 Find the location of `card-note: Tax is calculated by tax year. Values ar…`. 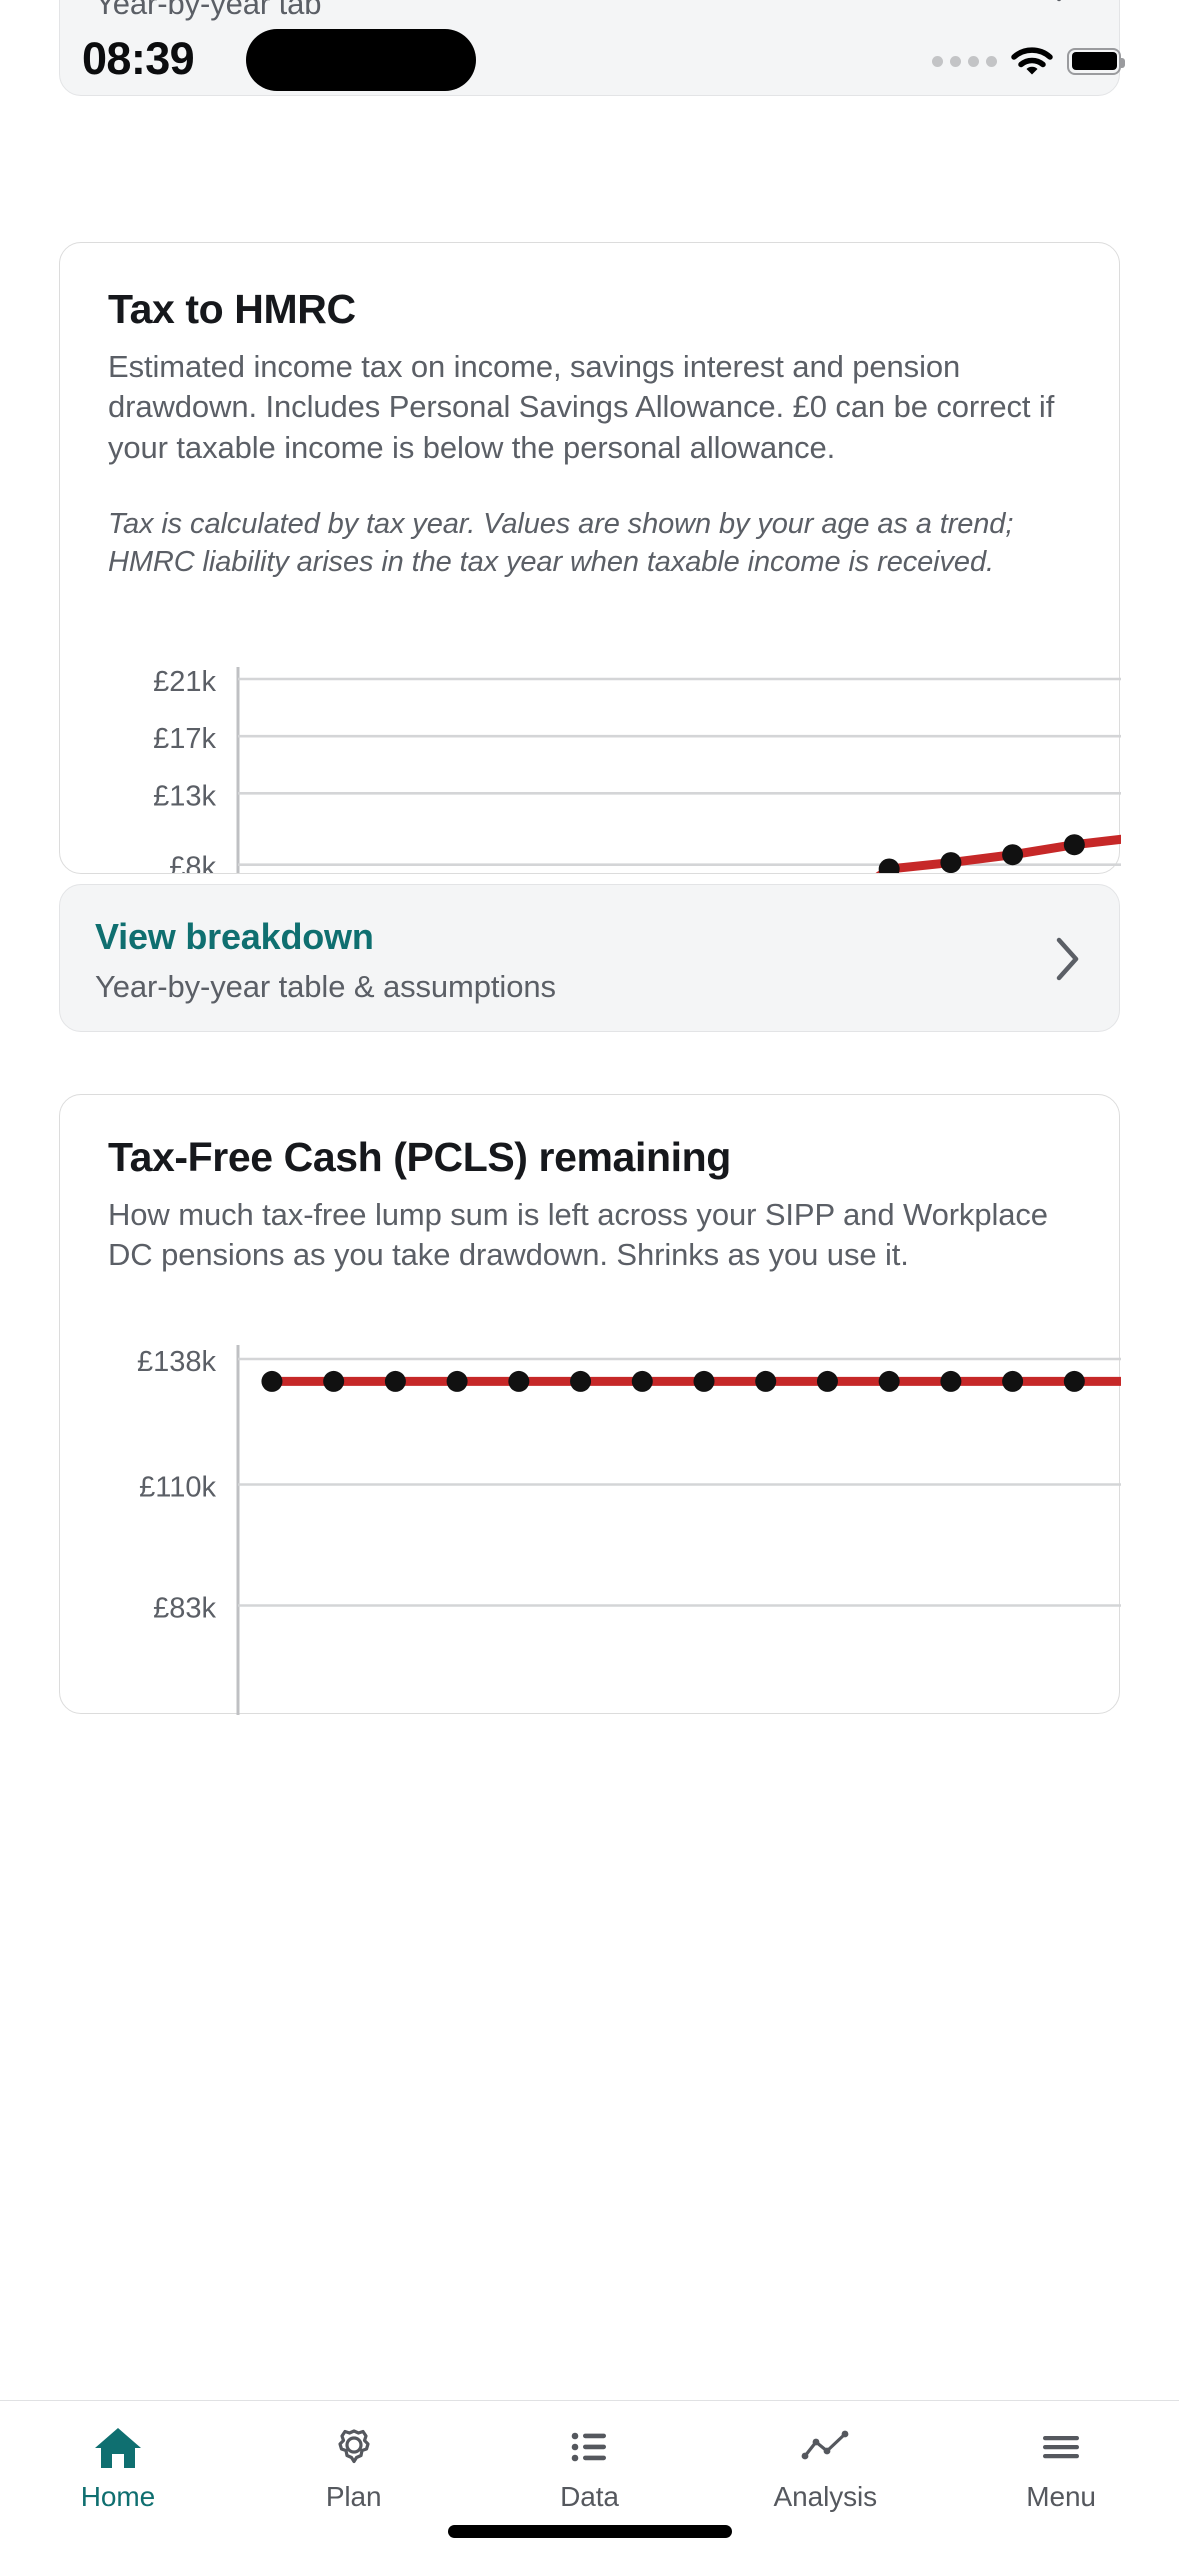

card-note: Tax is calculated by tax year. Values ar… is located at coordinates (561, 543).